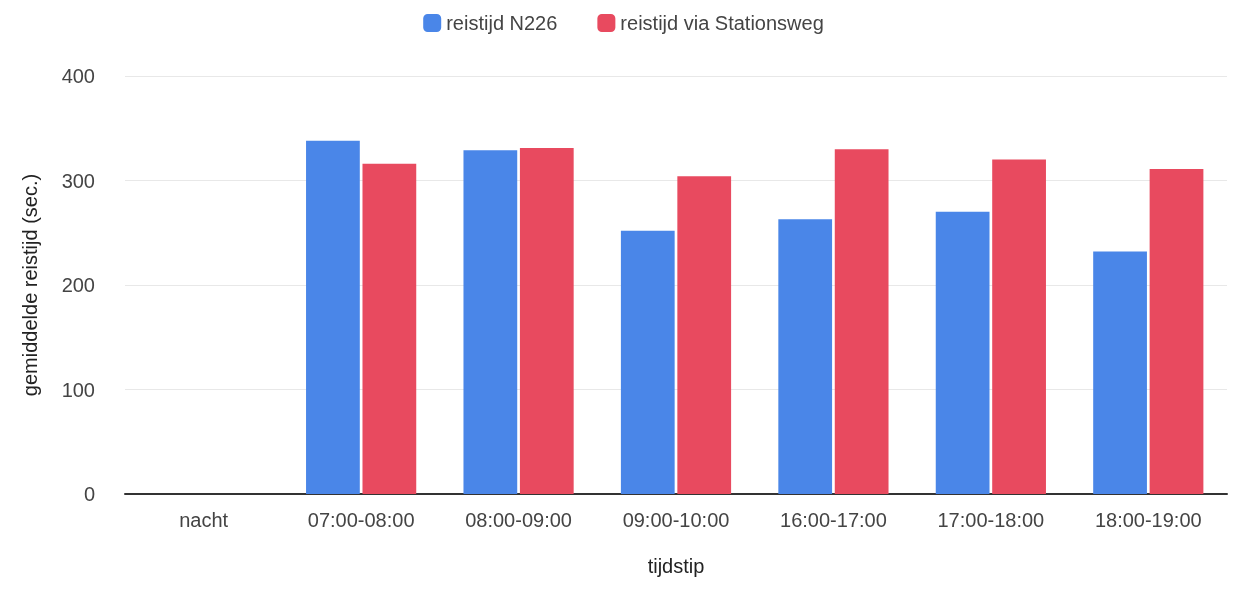 This screenshot has height=593, width=1247. What do you see at coordinates (89, 494) in the screenshot?
I see `y-tick-label: 0` at bounding box center [89, 494].